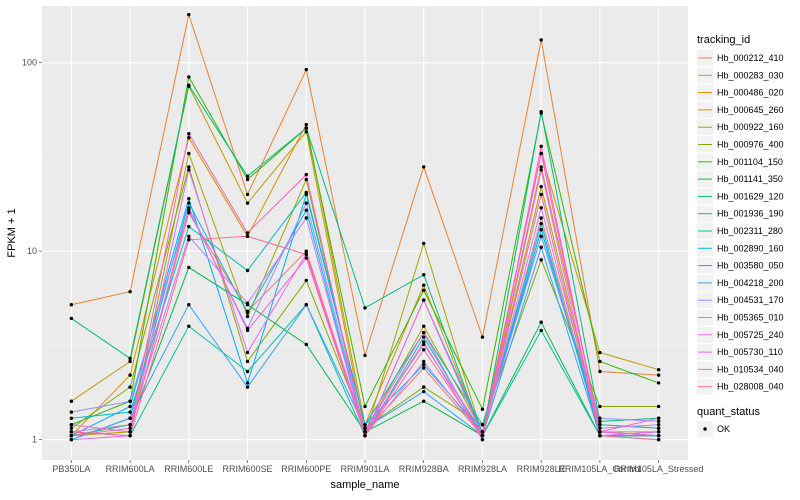 The width and height of the screenshot is (800, 500). What do you see at coordinates (188, 469) in the screenshot?
I see `x-tick-label: RRIM600LE` at bounding box center [188, 469].